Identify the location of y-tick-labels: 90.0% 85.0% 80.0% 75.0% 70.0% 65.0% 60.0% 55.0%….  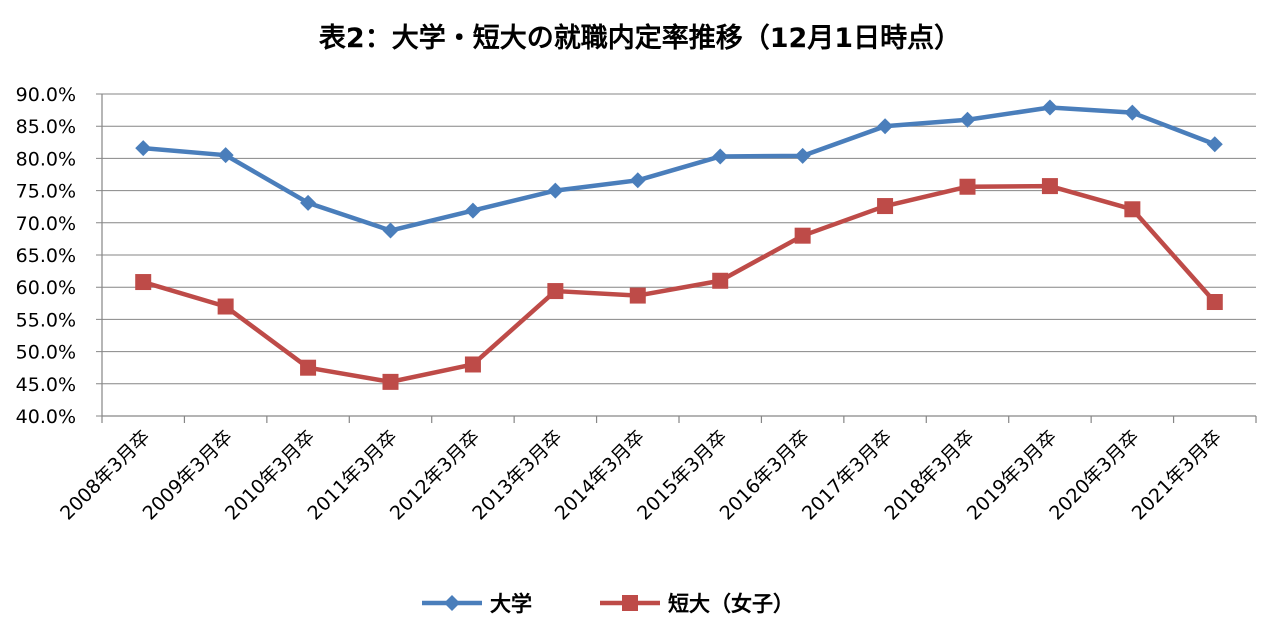
(46, 256).